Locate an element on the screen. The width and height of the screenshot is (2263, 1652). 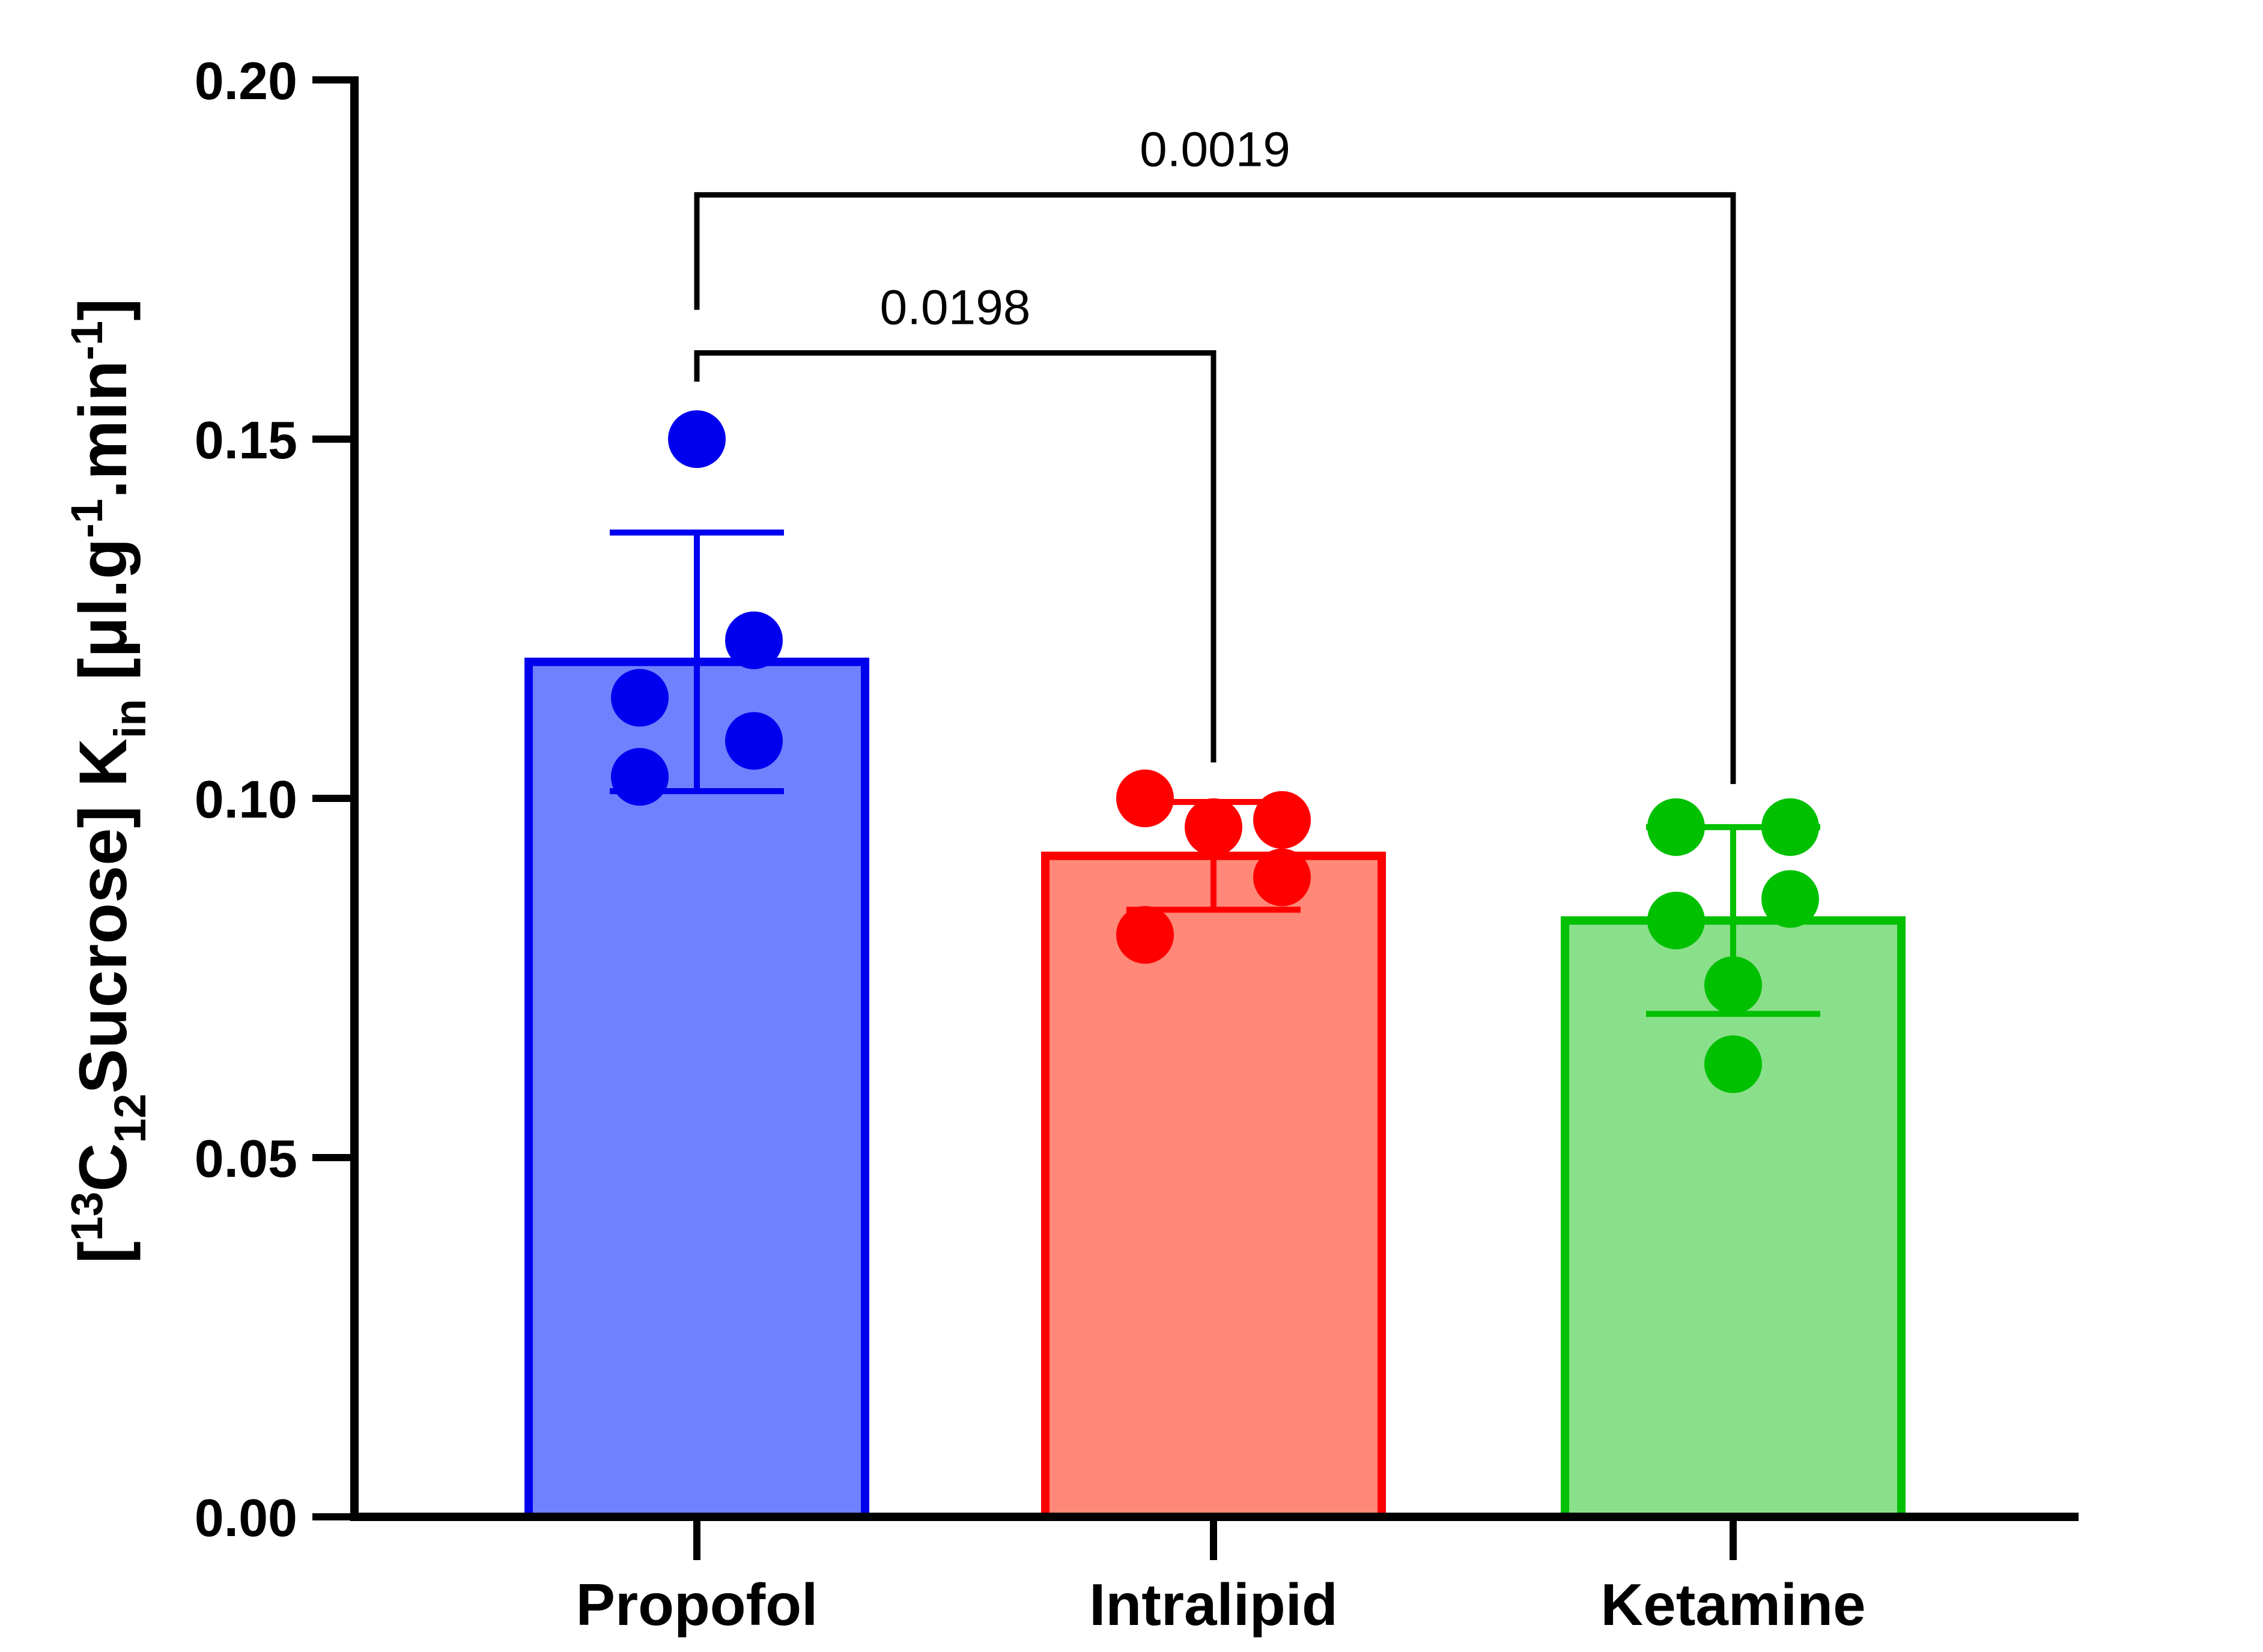
bar-intralipid is located at coordinates (1214, 1186).